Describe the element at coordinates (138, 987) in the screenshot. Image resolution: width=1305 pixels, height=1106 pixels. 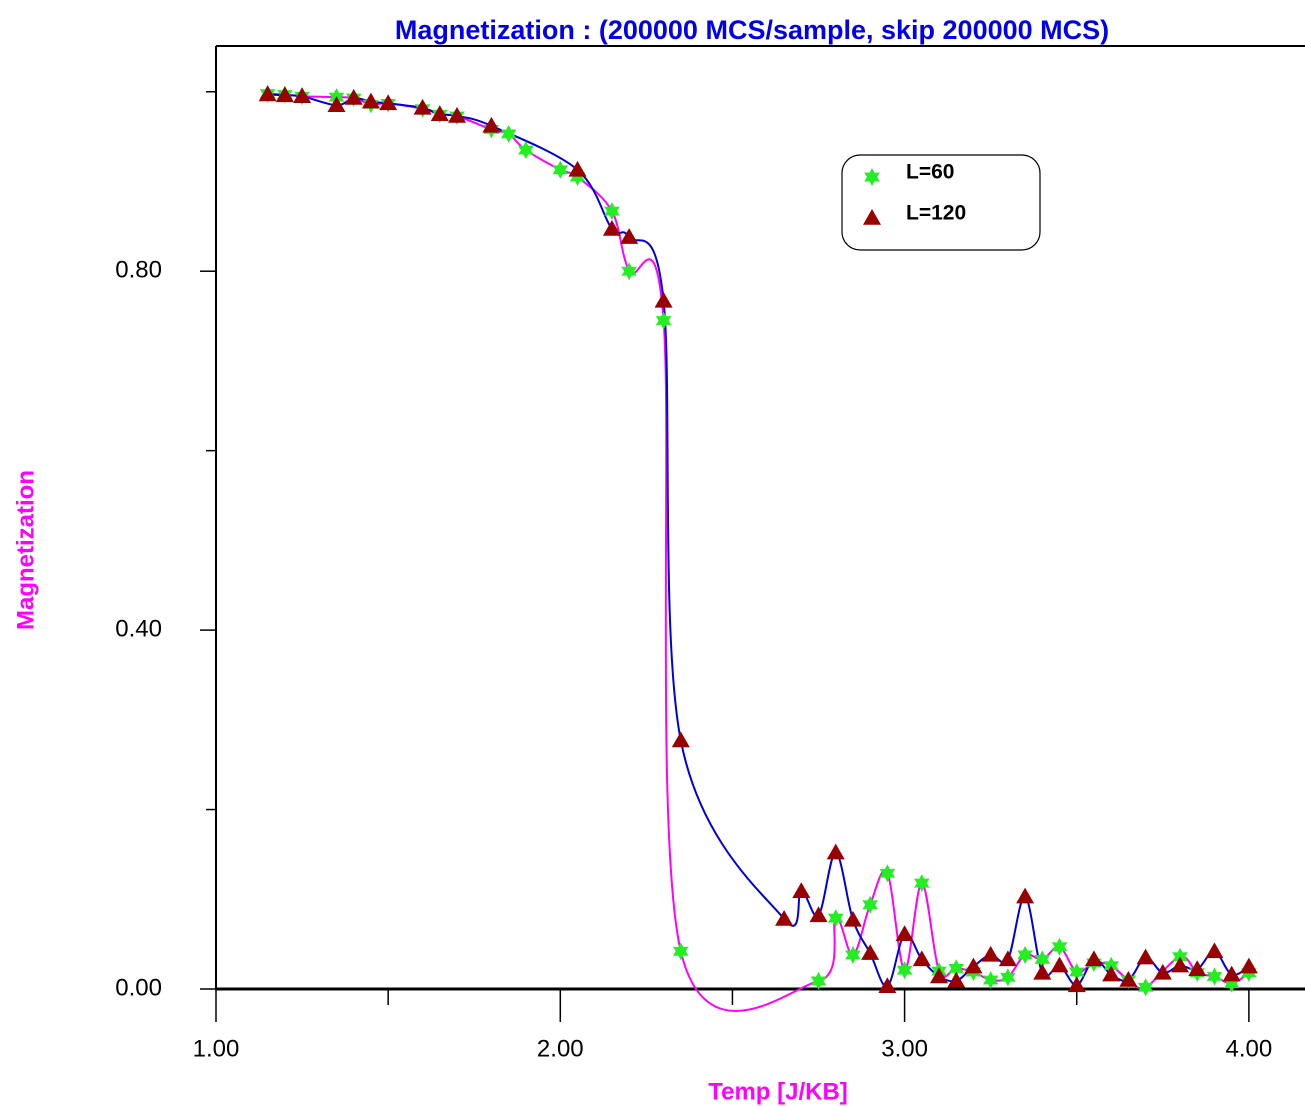
I see `y-tick-label: 0.00` at that location.